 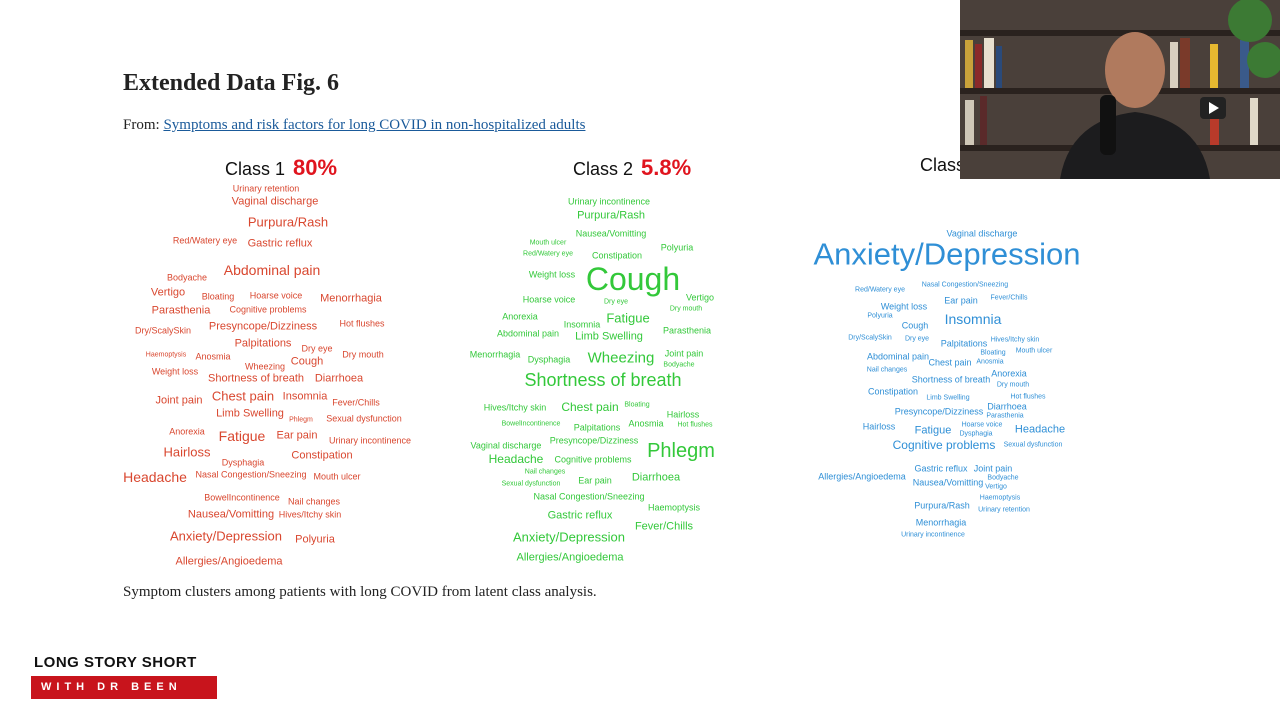 I want to click on symptom-word: Hot flushes, so click(x=695, y=425).